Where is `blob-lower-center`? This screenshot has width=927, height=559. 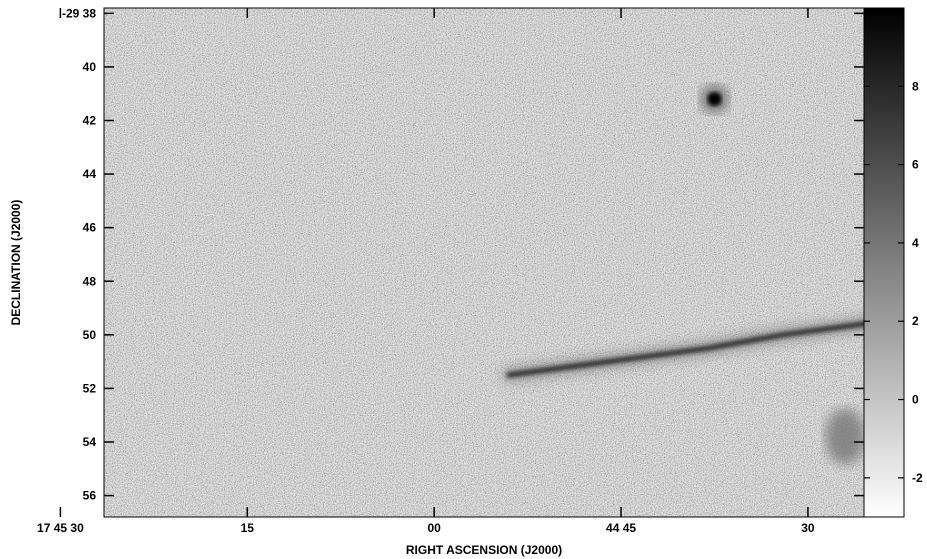 blob-lower-center is located at coordinates (844, 436).